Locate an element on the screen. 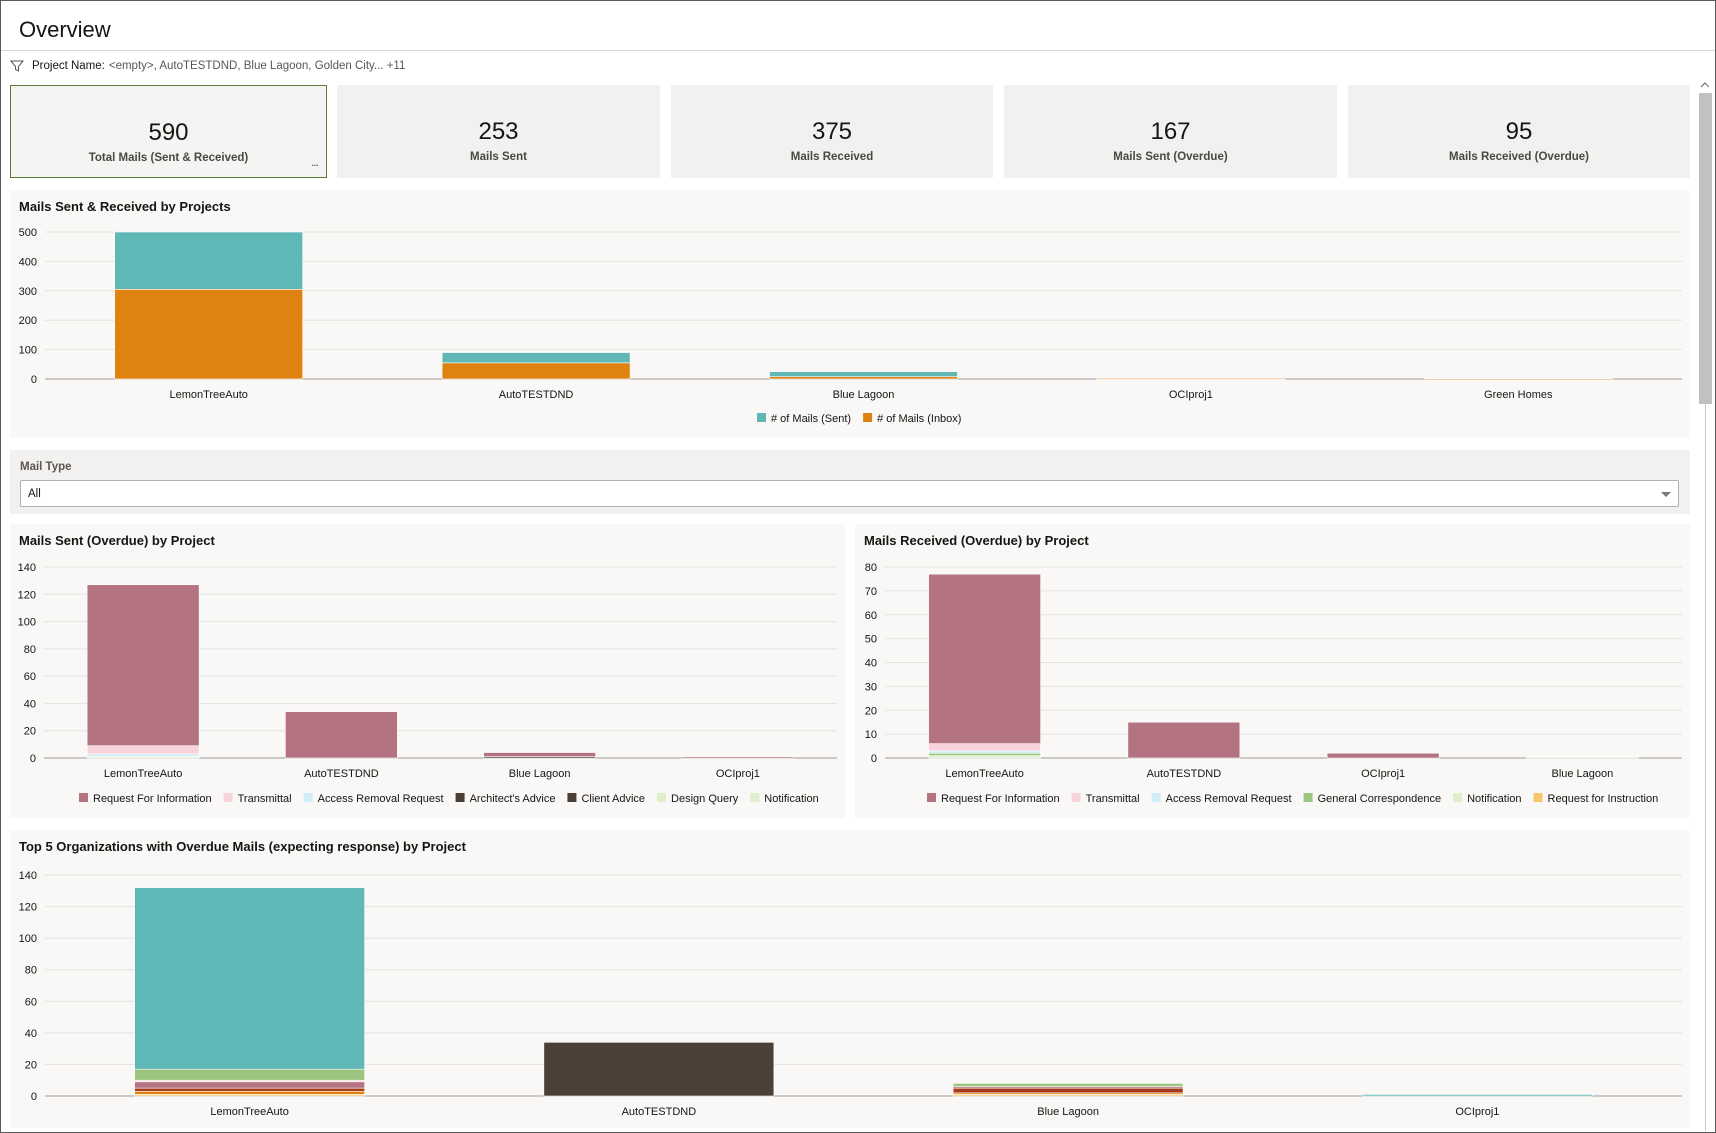 The width and height of the screenshot is (1716, 1133). legend-label: # of Mails (Sent) is located at coordinates (811, 419).